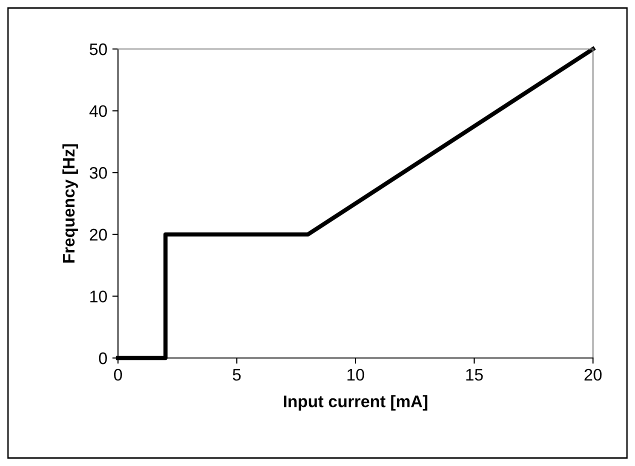  Describe the element at coordinates (70, 203) in the screenshot. I see `y-axis-title: Frequency [Hz]` at that location.